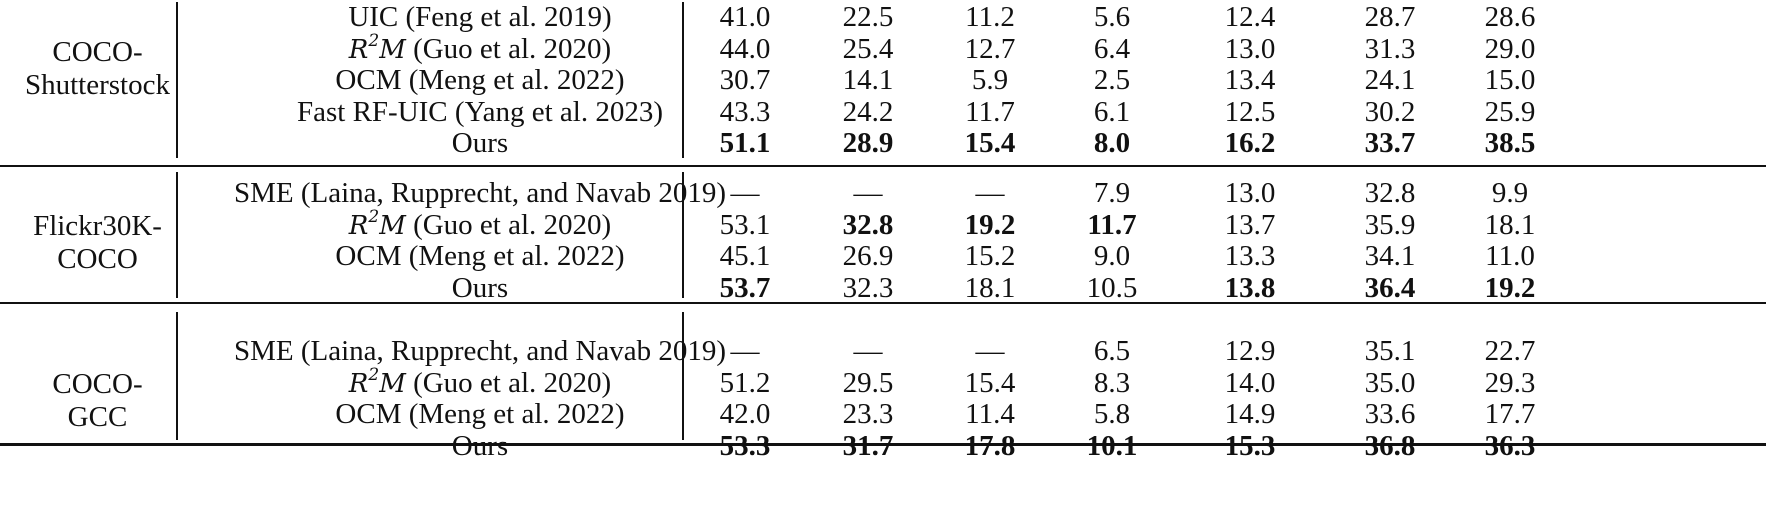 The height and width of the screenshot is (505, 1766). Describe the element at coordinates (868, 143) in the screenshot. I see `metric-cell: 28.9` at that location.